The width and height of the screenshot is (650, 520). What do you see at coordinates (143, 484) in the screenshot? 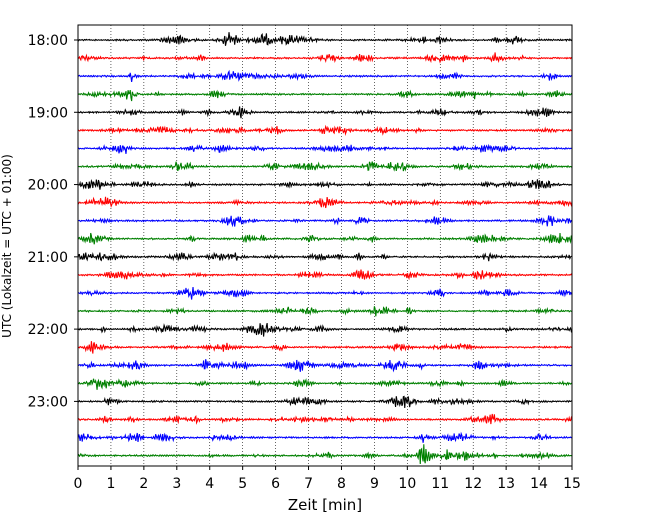
I see `x-tick-label: 2` at bounding box center [143, 484].